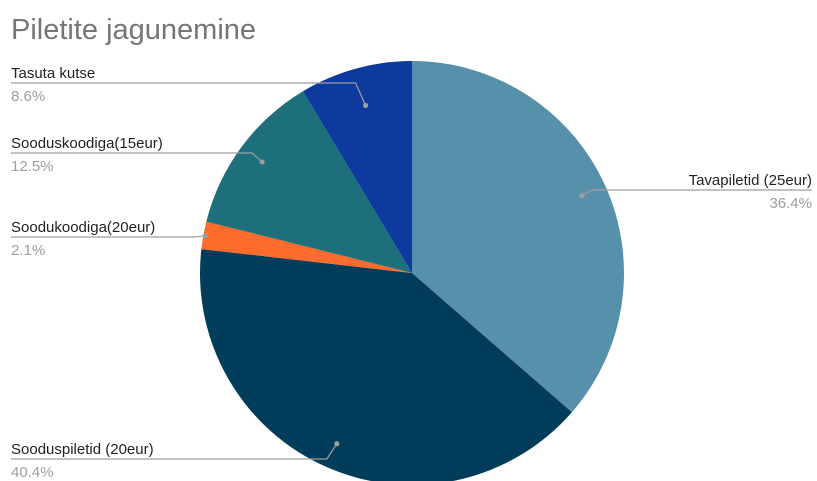 This screenshot has width=817, height=481. Describe the element at coordinates (28, 96) in the screenshot. I see `slice-percent: 8.6%` at that location.